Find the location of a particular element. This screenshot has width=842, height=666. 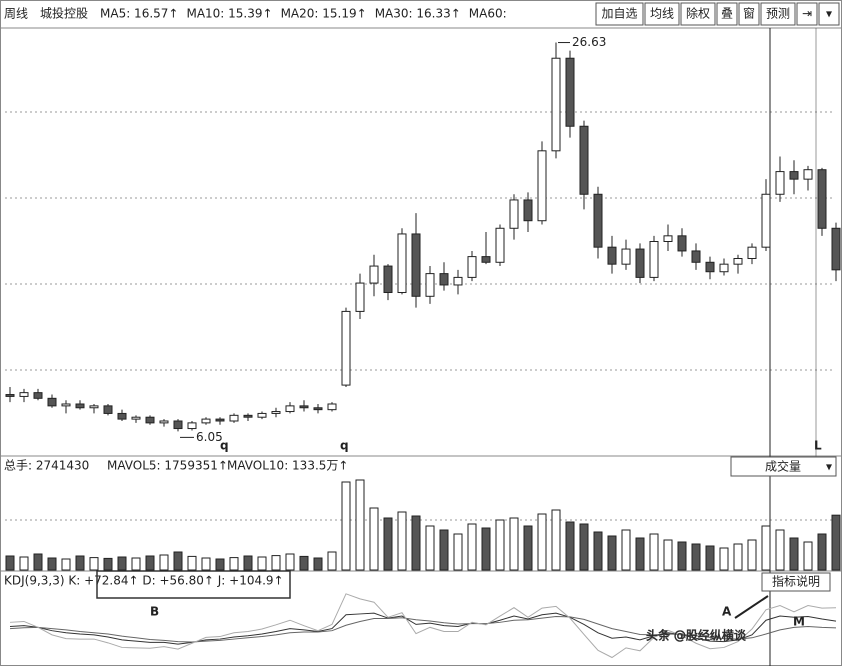

watermark: 头条 @股经纵横谈 is located at coordinates (696, 636).